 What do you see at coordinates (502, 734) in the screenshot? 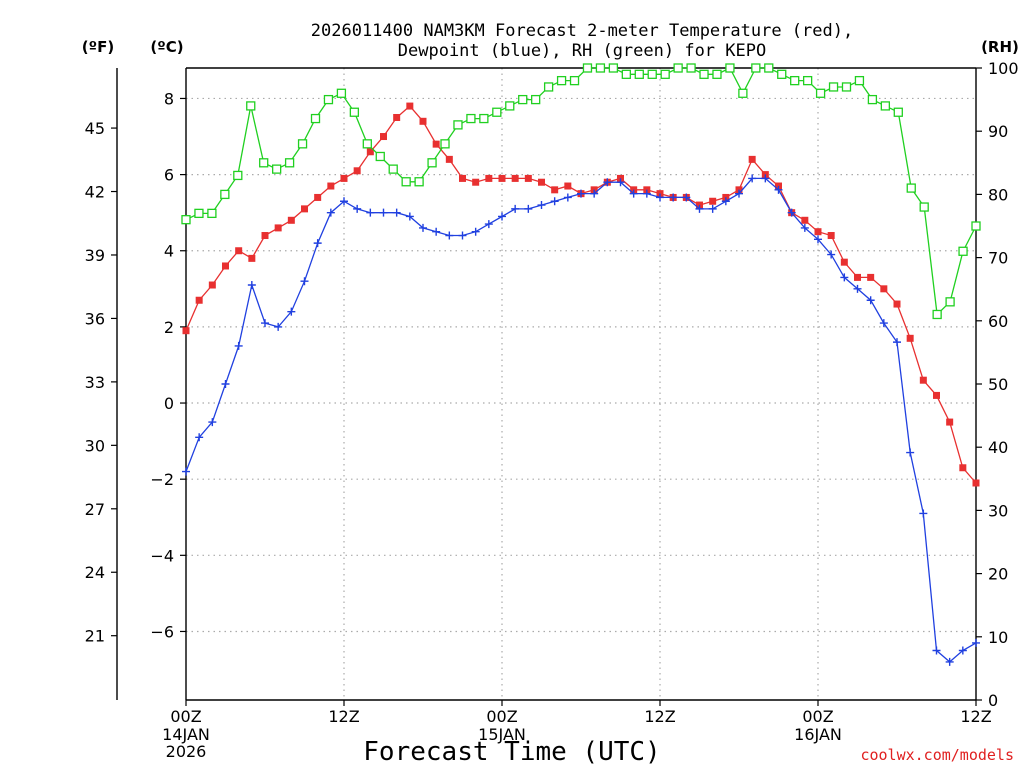
I see `x-tick-label-date: 15JAN` at bounding box center [502, 734].